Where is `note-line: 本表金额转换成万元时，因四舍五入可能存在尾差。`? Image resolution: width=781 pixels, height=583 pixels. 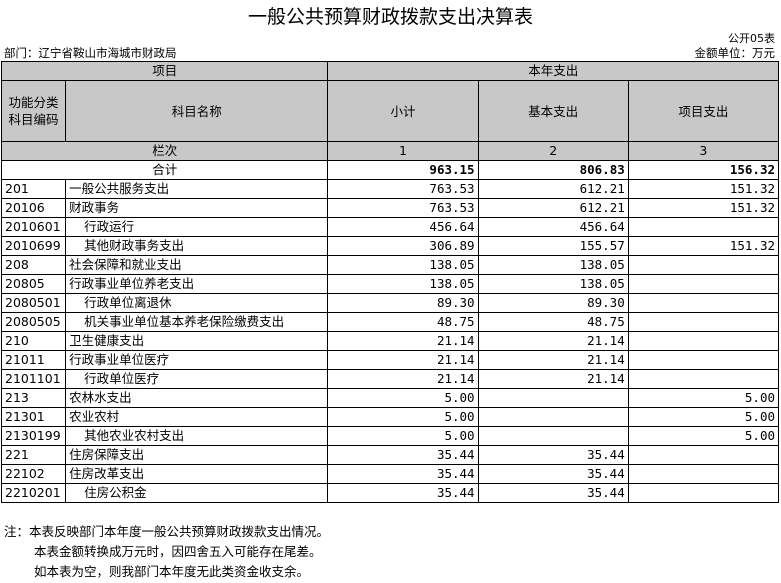 note-line: 本表金额转换成万元时，因四舍五入可能存在尾差。 is located at coordinates (178, 551).